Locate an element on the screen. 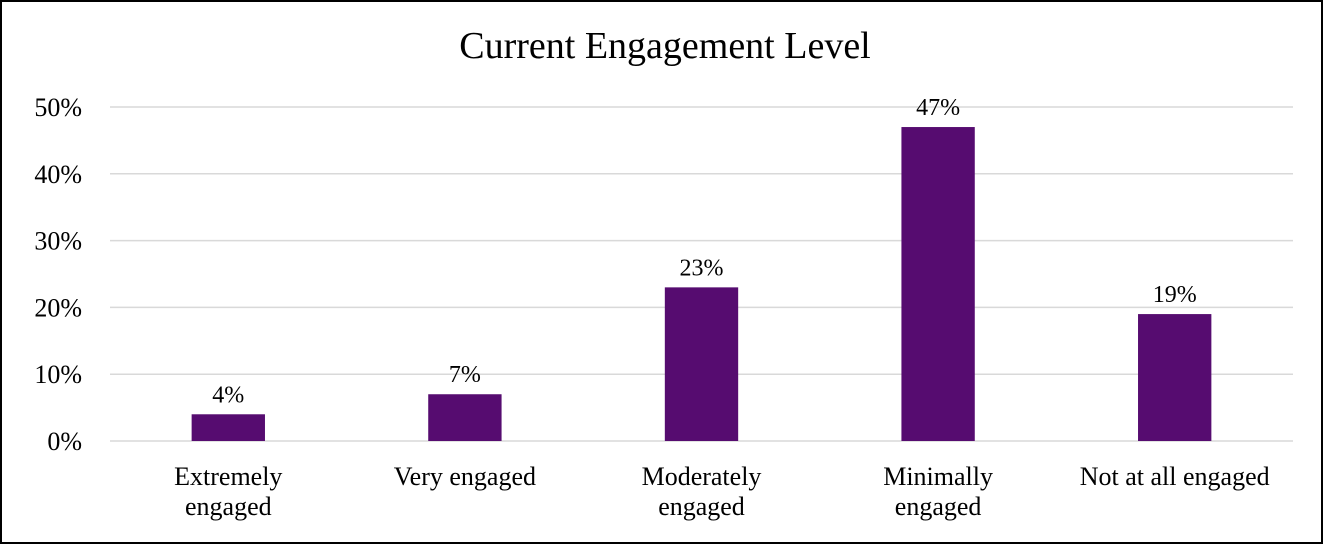 The image size is (1323, 544). data-label: 4% is located at coordinates (228, 395).